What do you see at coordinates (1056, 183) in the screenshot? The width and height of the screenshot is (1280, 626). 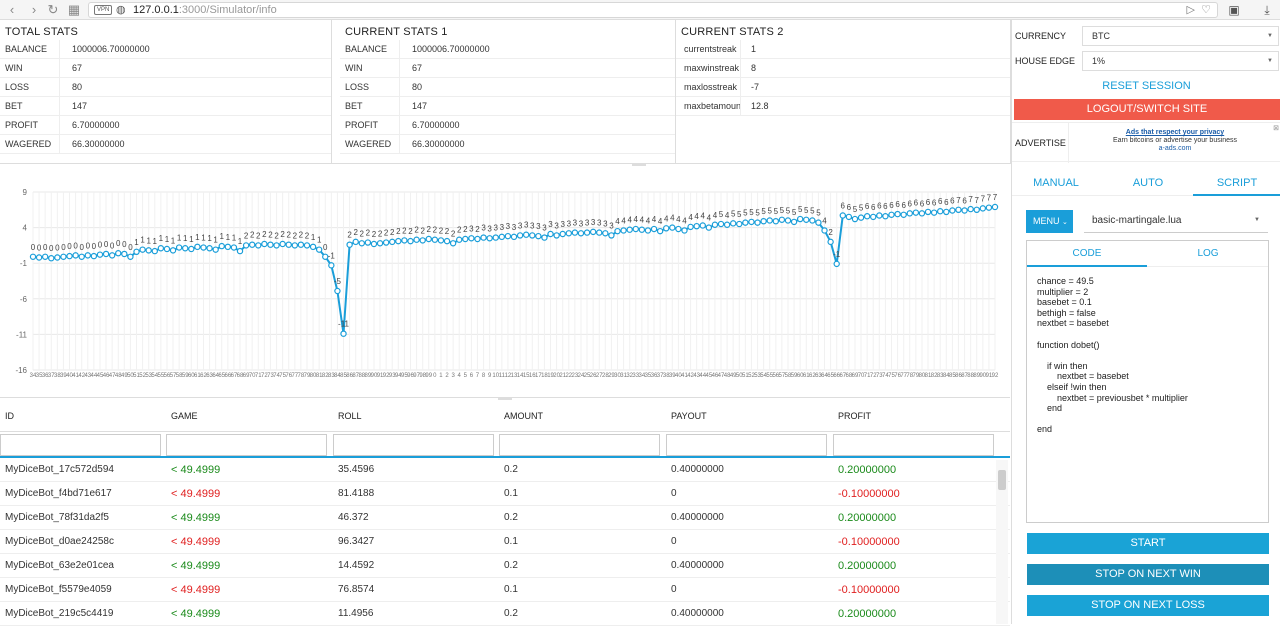 I see `tab-manual: MANUAL` at bounding box center [1056, 183].